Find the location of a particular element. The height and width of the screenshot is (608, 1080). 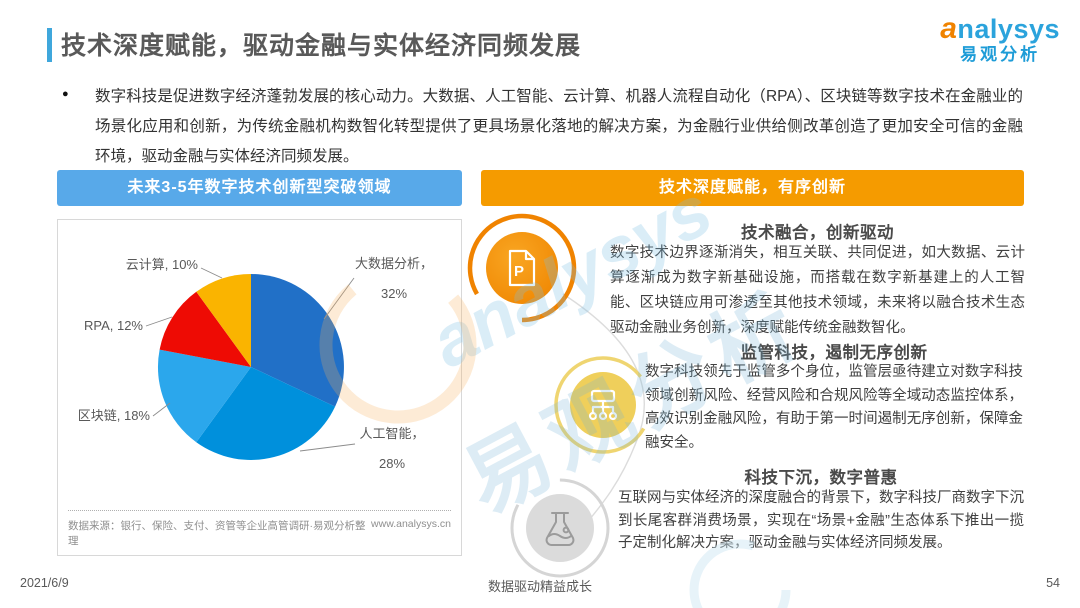

title-accent-bar is located at coordinates (49, 45).